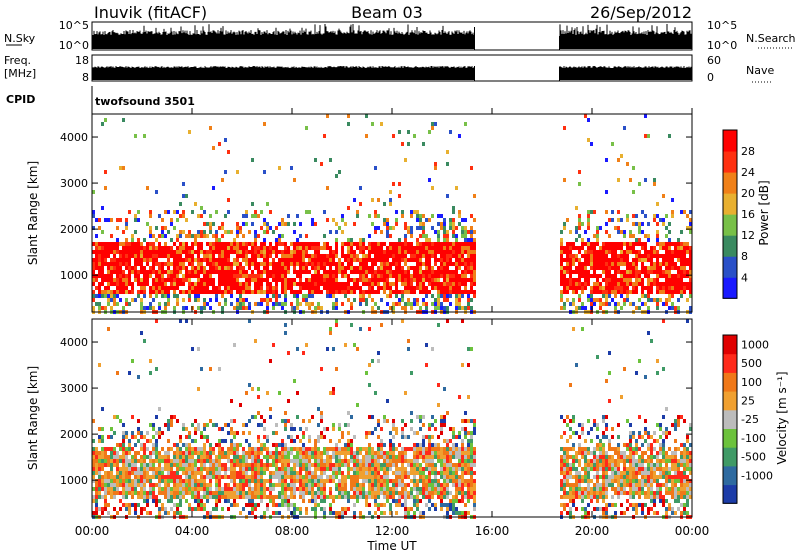  I want to click on colorbar-frame, so click(730, 214).